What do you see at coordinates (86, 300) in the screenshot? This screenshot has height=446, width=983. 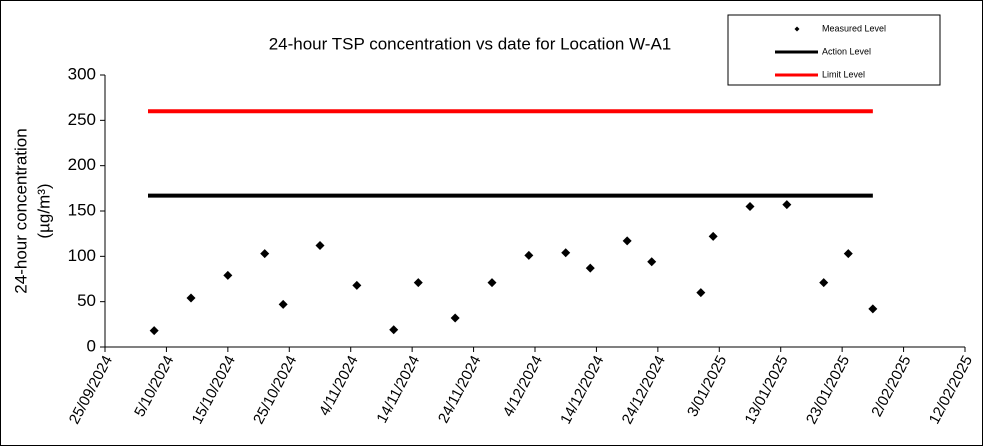 I see `y-tick-label: 50` at bounding box center [86, 300].